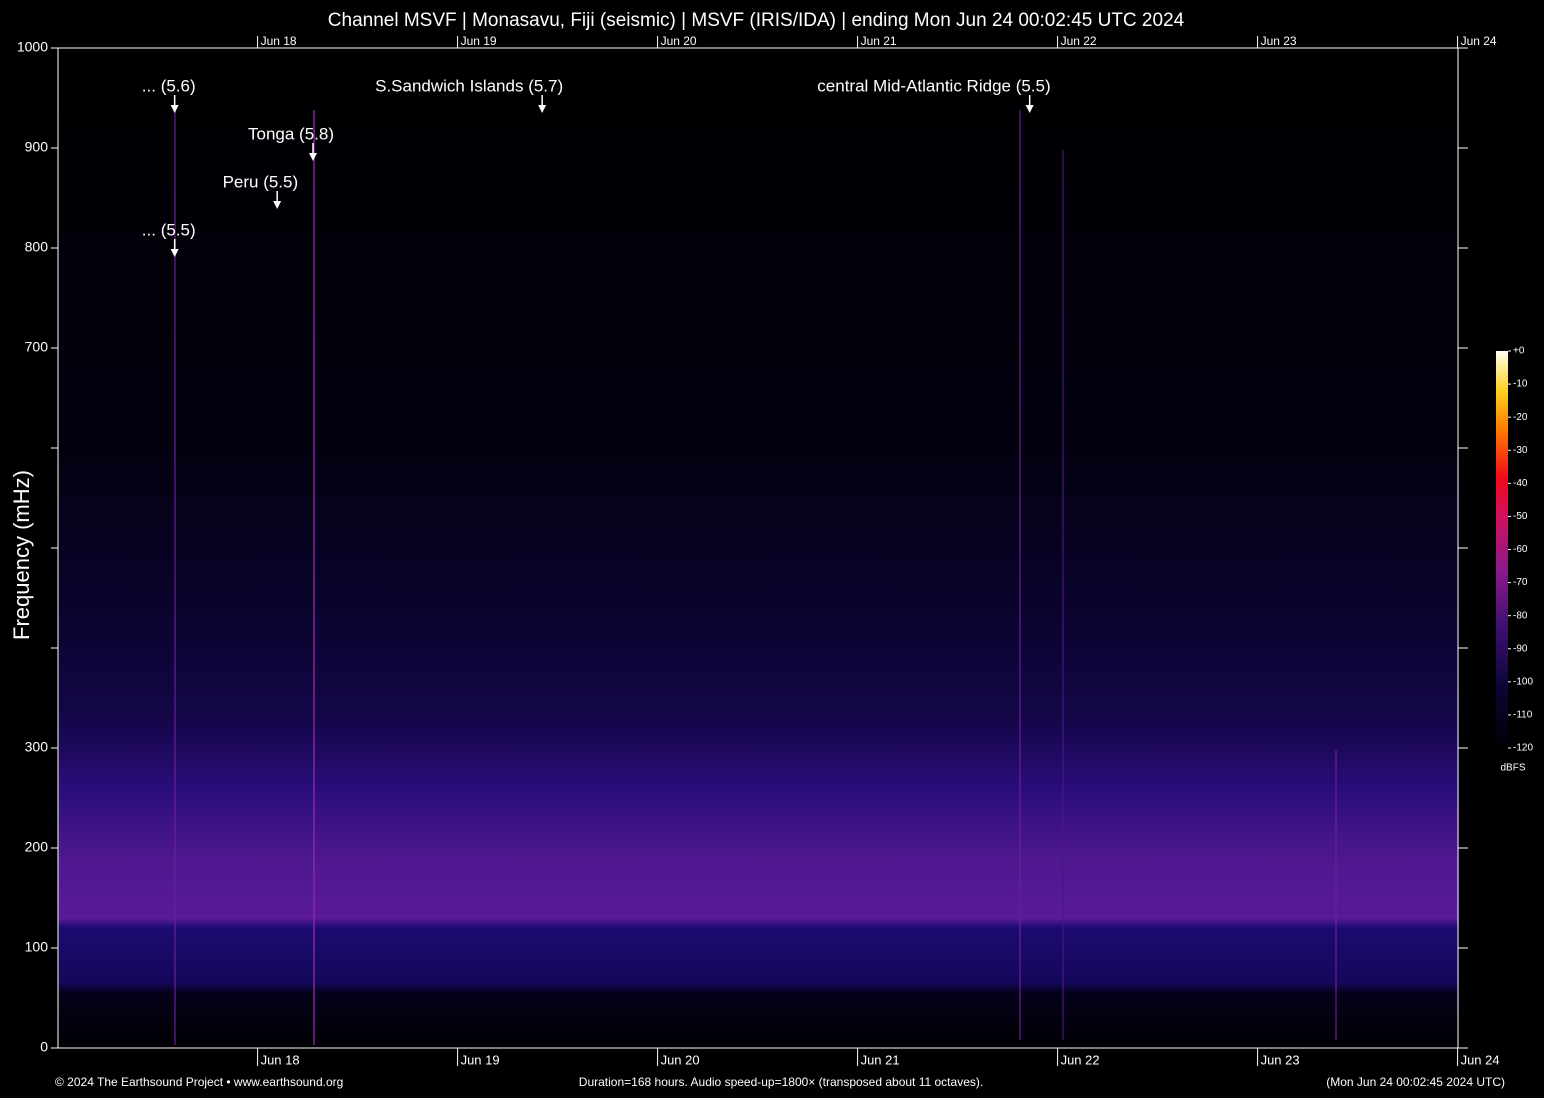 The image size is (1544, 1098). I want to click on y-axis-label: Frequency (mHz), so click(21, 555).